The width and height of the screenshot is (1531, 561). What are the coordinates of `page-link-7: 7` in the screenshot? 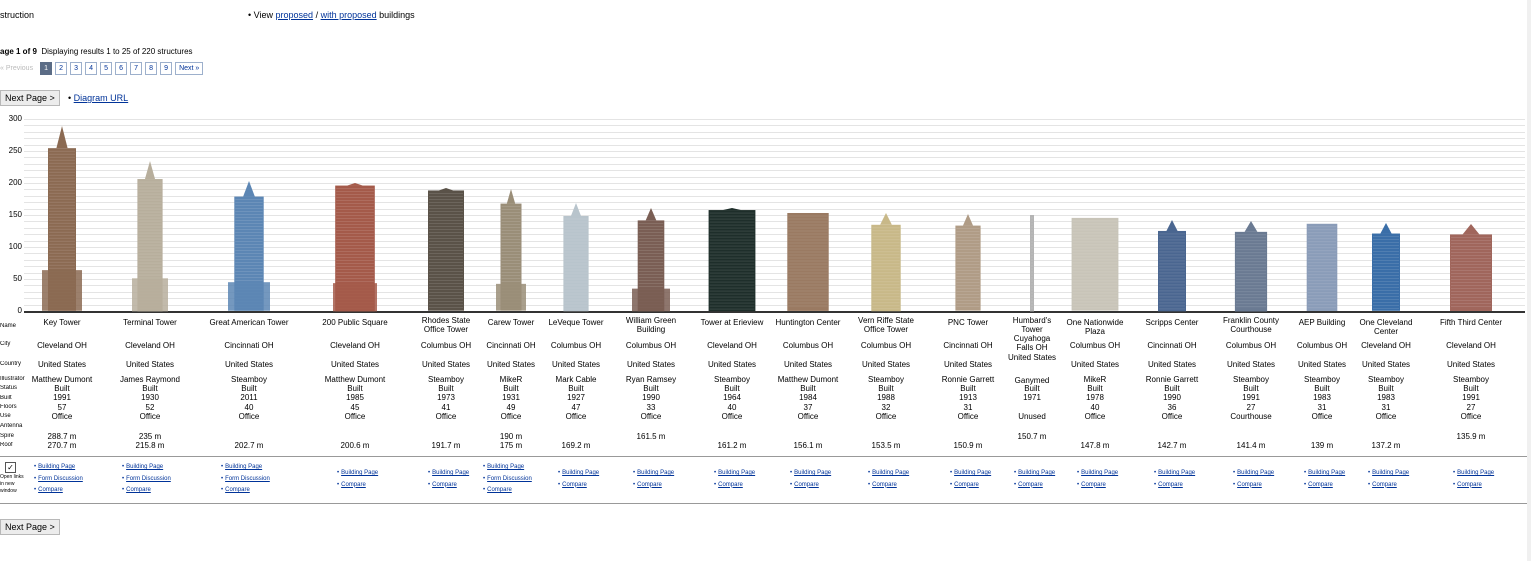 It's located at (136, 68).